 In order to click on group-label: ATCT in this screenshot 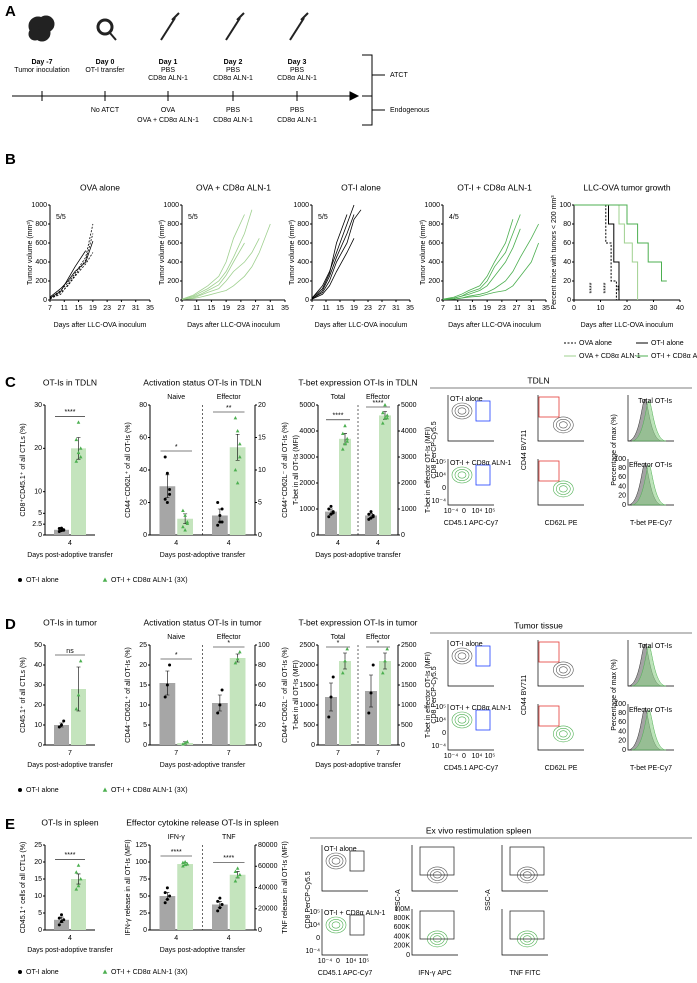, I will do `click(399, 75)`.